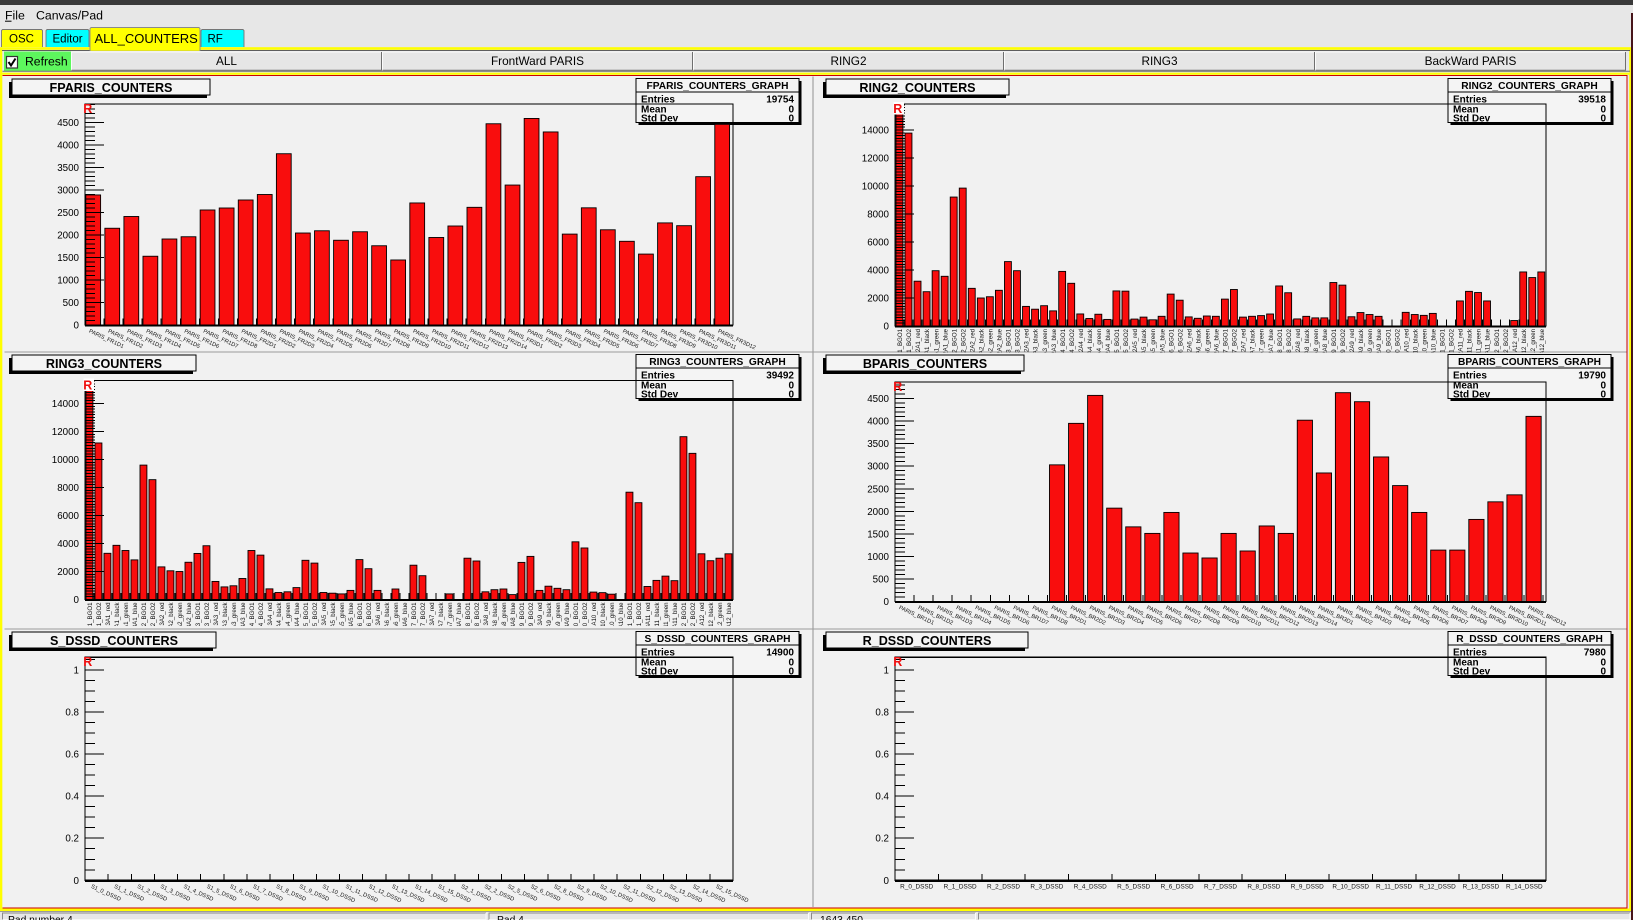 The height and width of the screenshot is (920, 1633). I want to click on svg-text: RING3, so click(1159, 61).